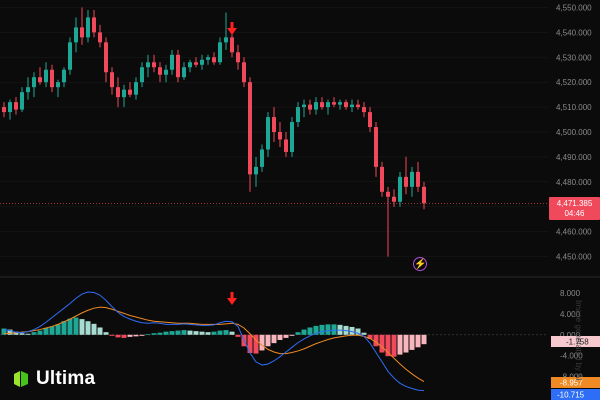  Describe the element at coordinates (574, 82) in the screenshot. I see `price-tick-label: 4,520.000` at that location.